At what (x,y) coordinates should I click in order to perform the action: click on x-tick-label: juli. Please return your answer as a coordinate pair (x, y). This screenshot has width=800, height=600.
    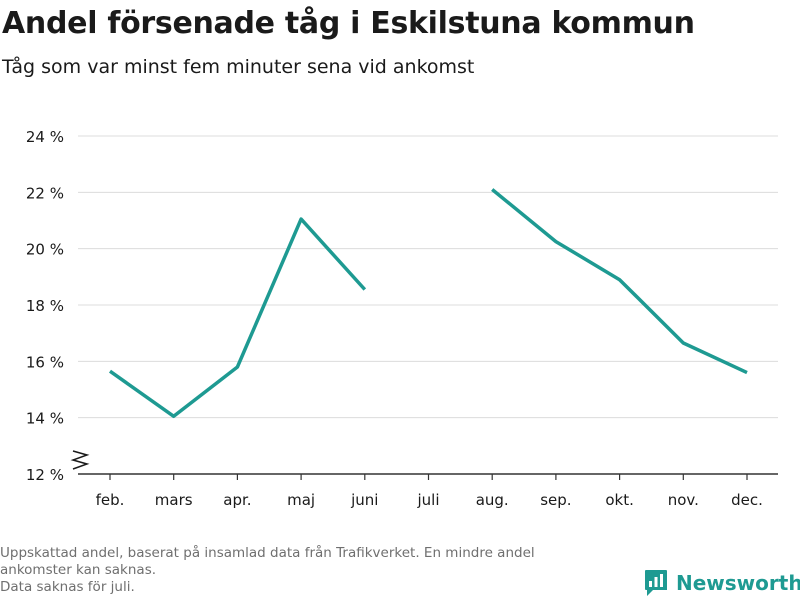
    Looking at the image, I should click on (427, 500).